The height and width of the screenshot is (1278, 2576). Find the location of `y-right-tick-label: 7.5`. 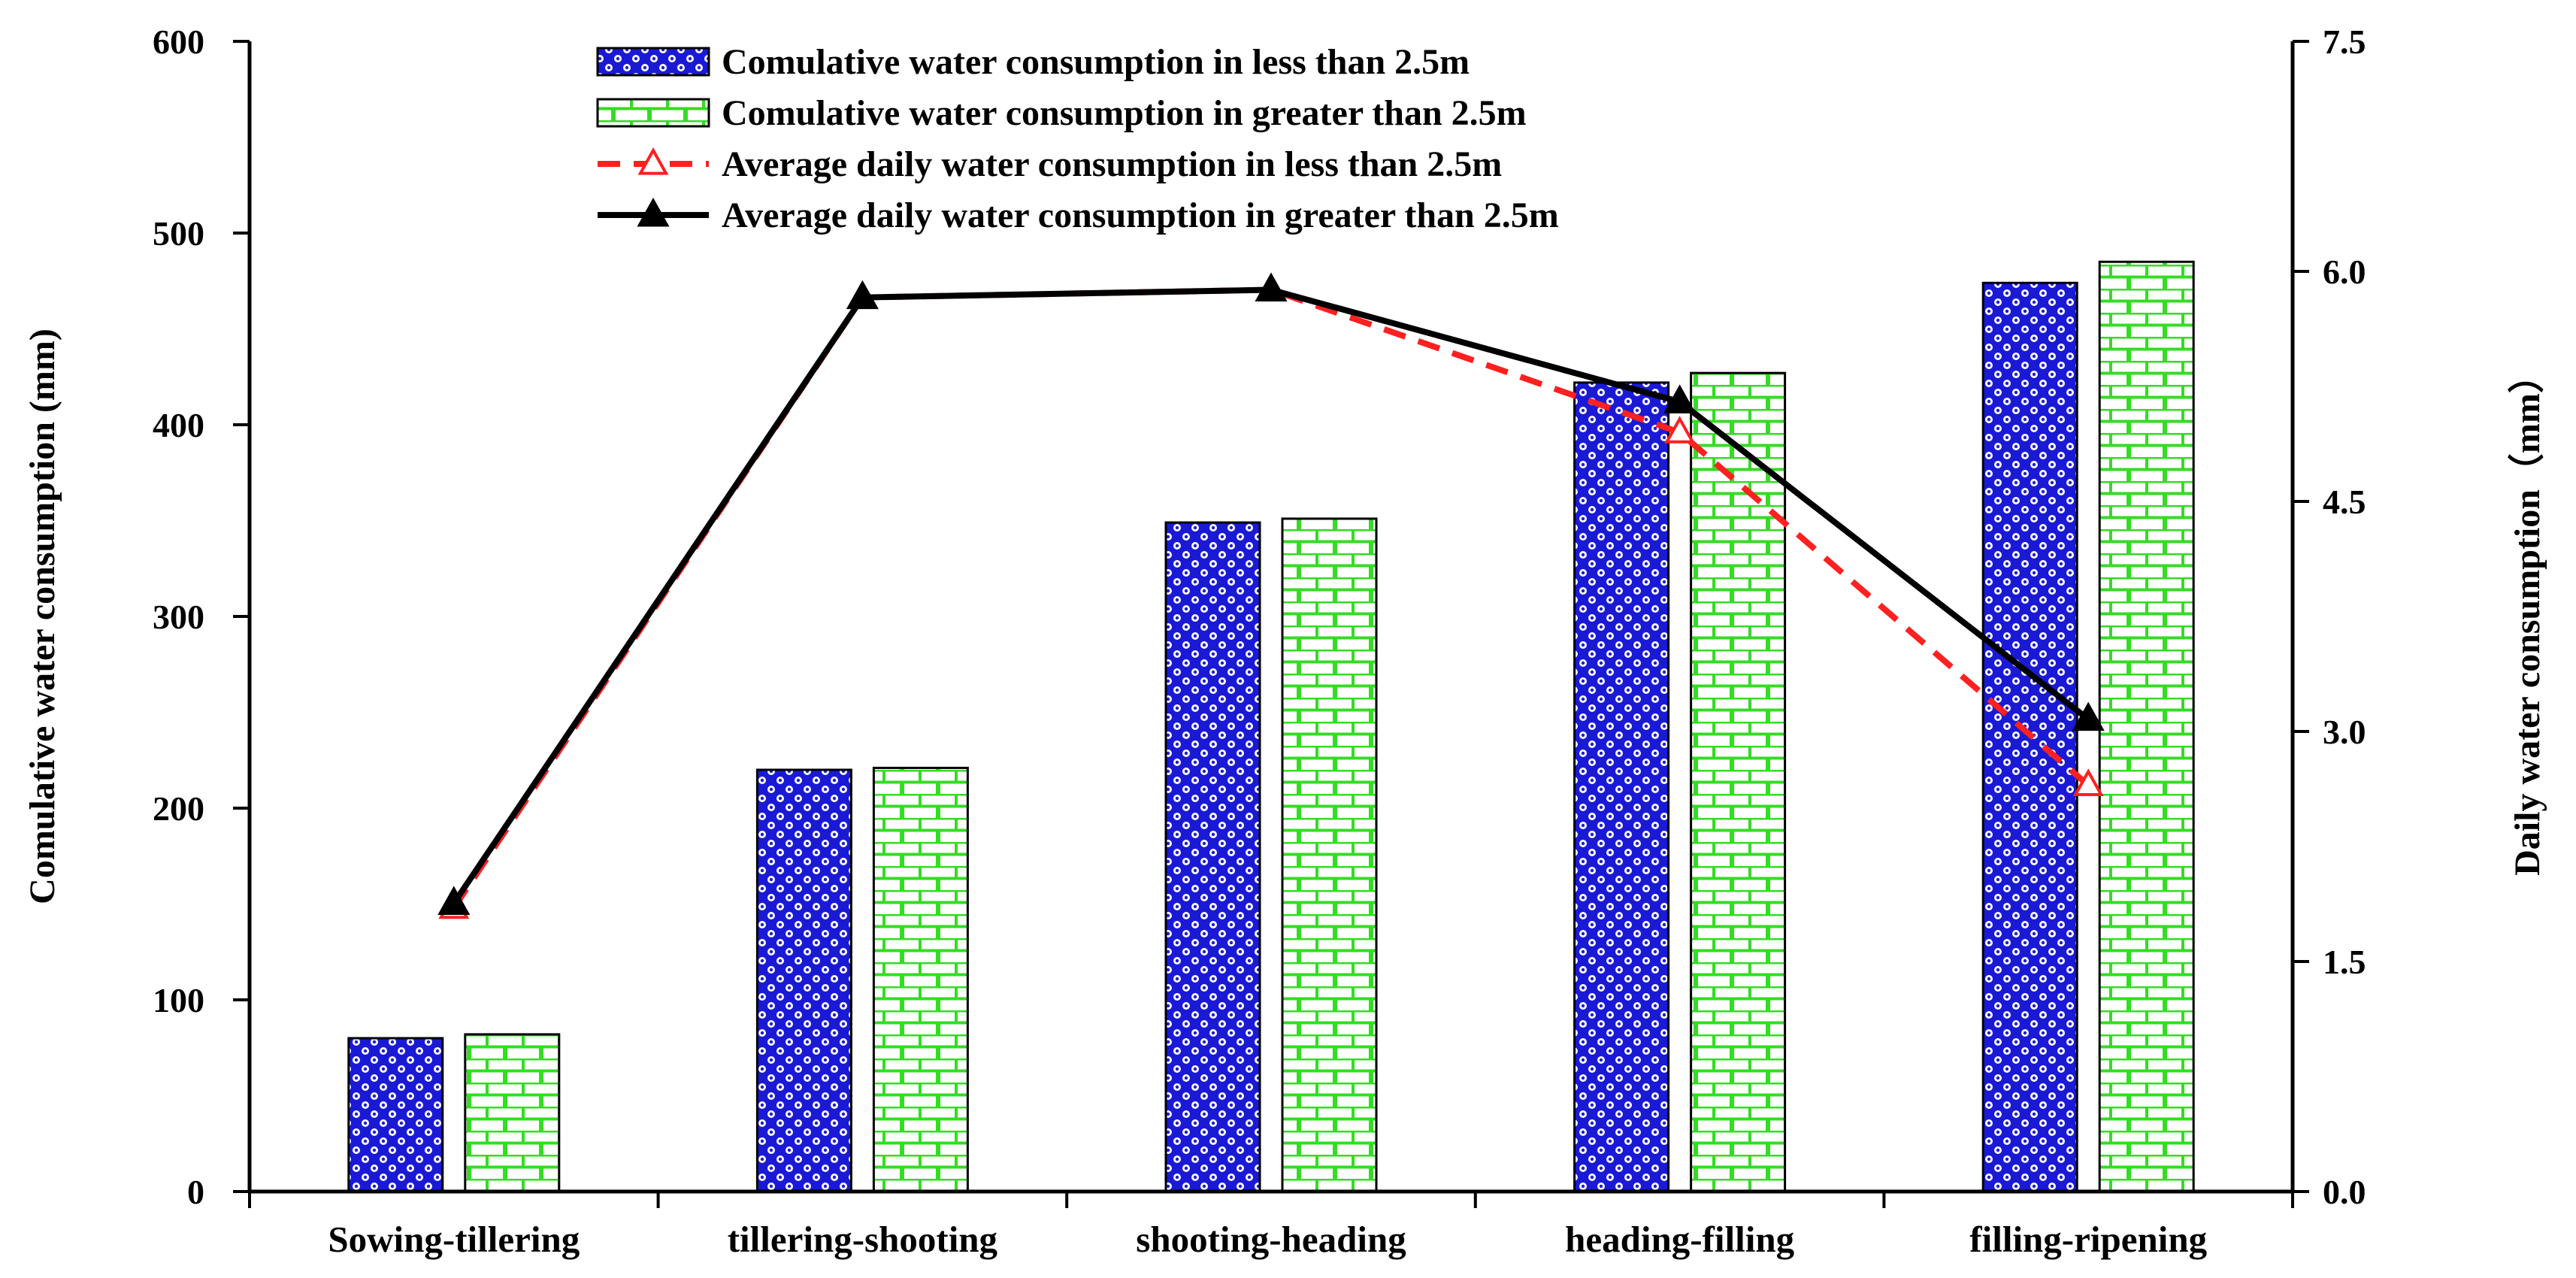

y-right-tick-label: 7.5 is located at coordinates (2344, 42).